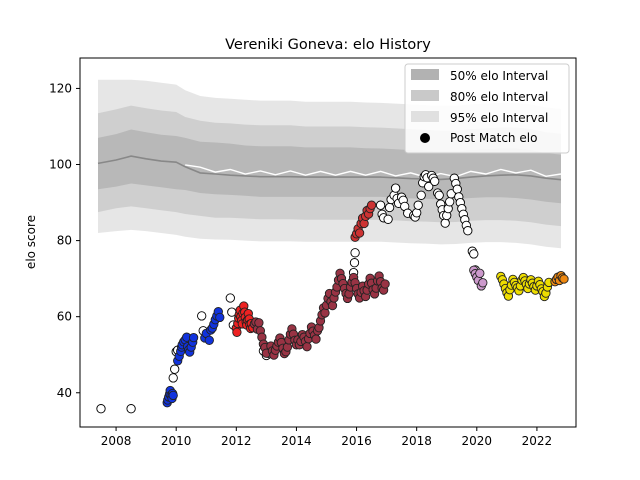  I want to click on y-tick-label: 80, so click(64, 241).